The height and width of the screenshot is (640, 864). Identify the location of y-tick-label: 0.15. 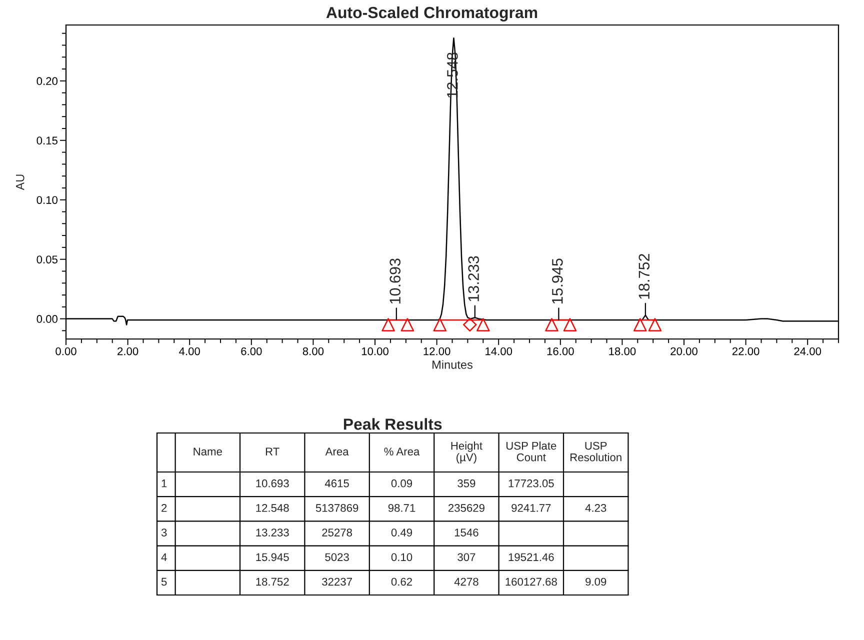
(47, 140).